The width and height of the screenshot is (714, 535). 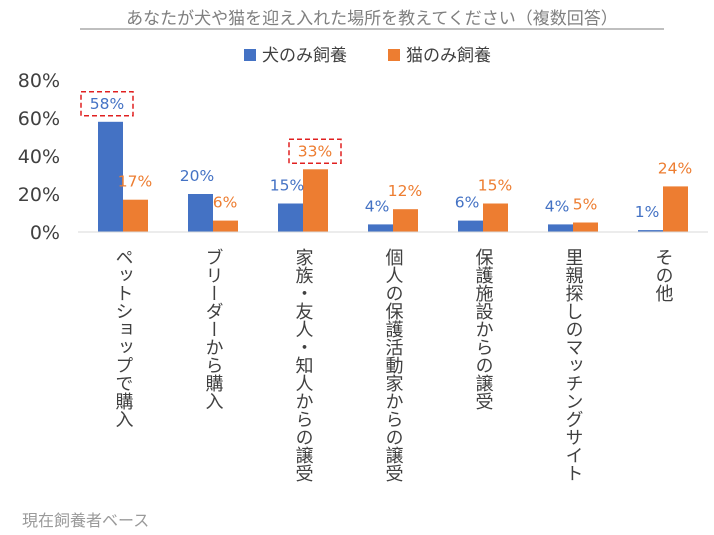 I want to click on category-label: 家族・友人・知人からの譲受, so click(x=303, y=365).